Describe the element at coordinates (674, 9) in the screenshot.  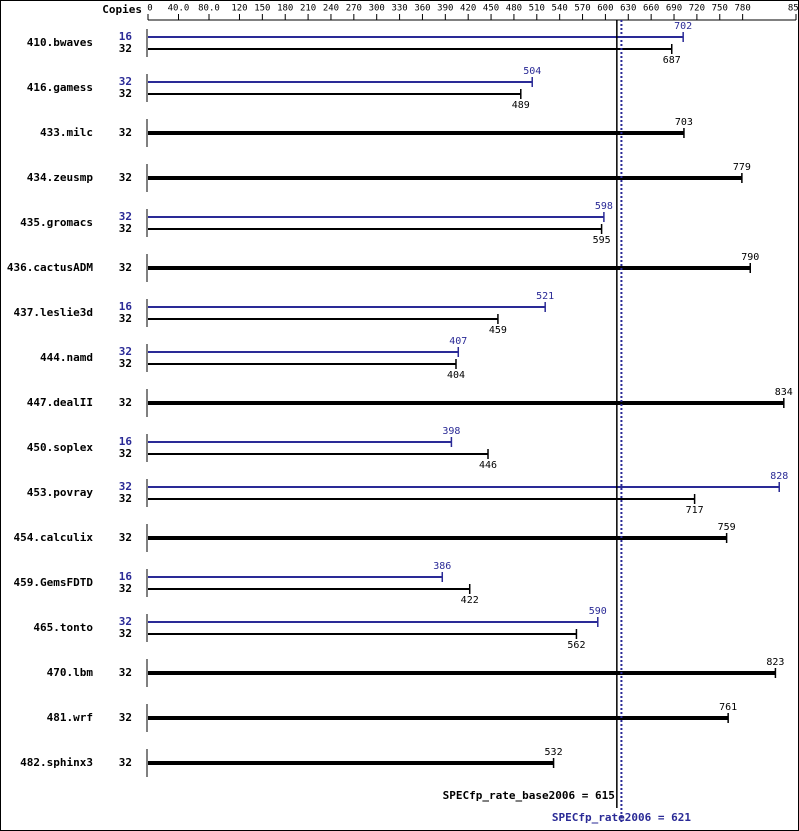
I see `x-tick-label: 690` at that location.